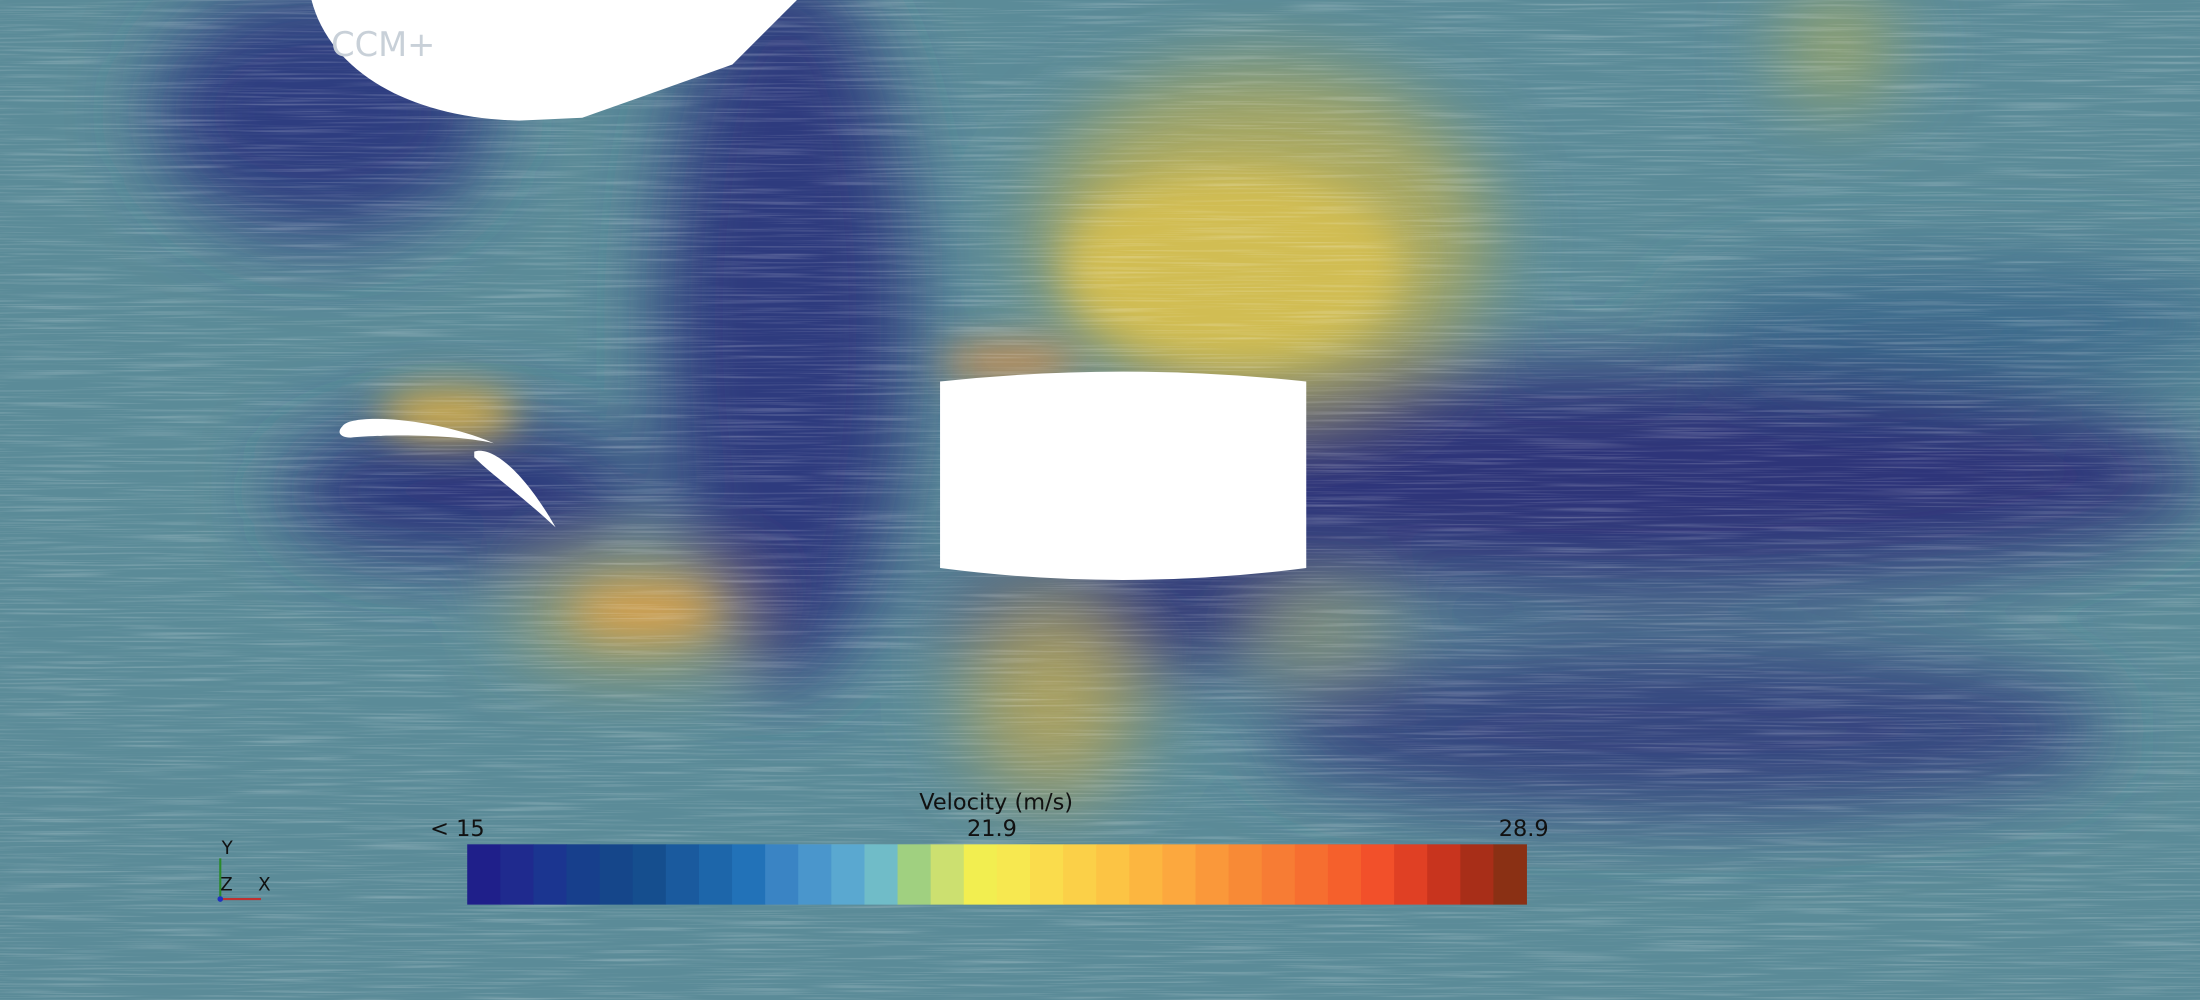 The image size is (2200, 1000). Describe the element at coordinates (416, 431) in the screenshot. I see `airfoil-main` at that location.